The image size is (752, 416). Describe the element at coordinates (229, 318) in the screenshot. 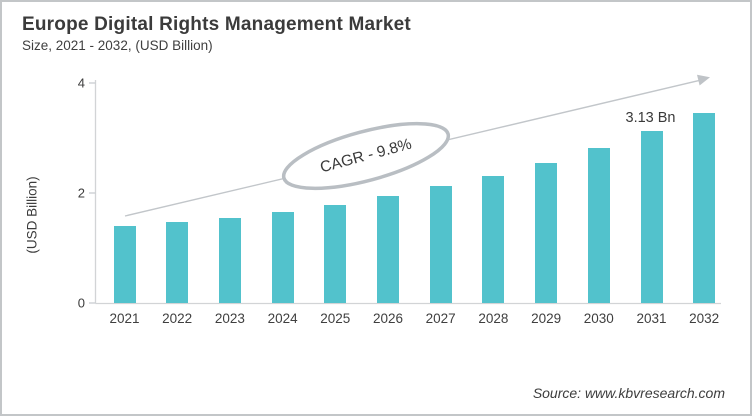

I see `x-tick-label-2023: 2023` at that location.